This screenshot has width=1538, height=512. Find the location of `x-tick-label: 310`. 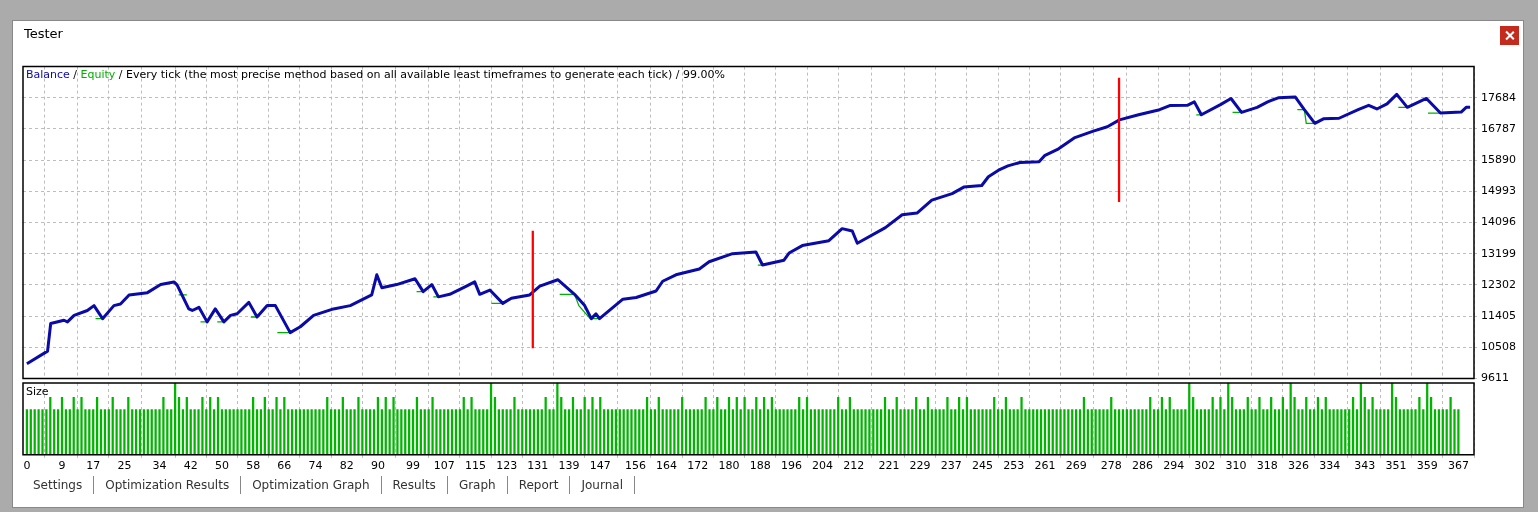

x-tick-label: 310 is located at coordinates (1236, 466).